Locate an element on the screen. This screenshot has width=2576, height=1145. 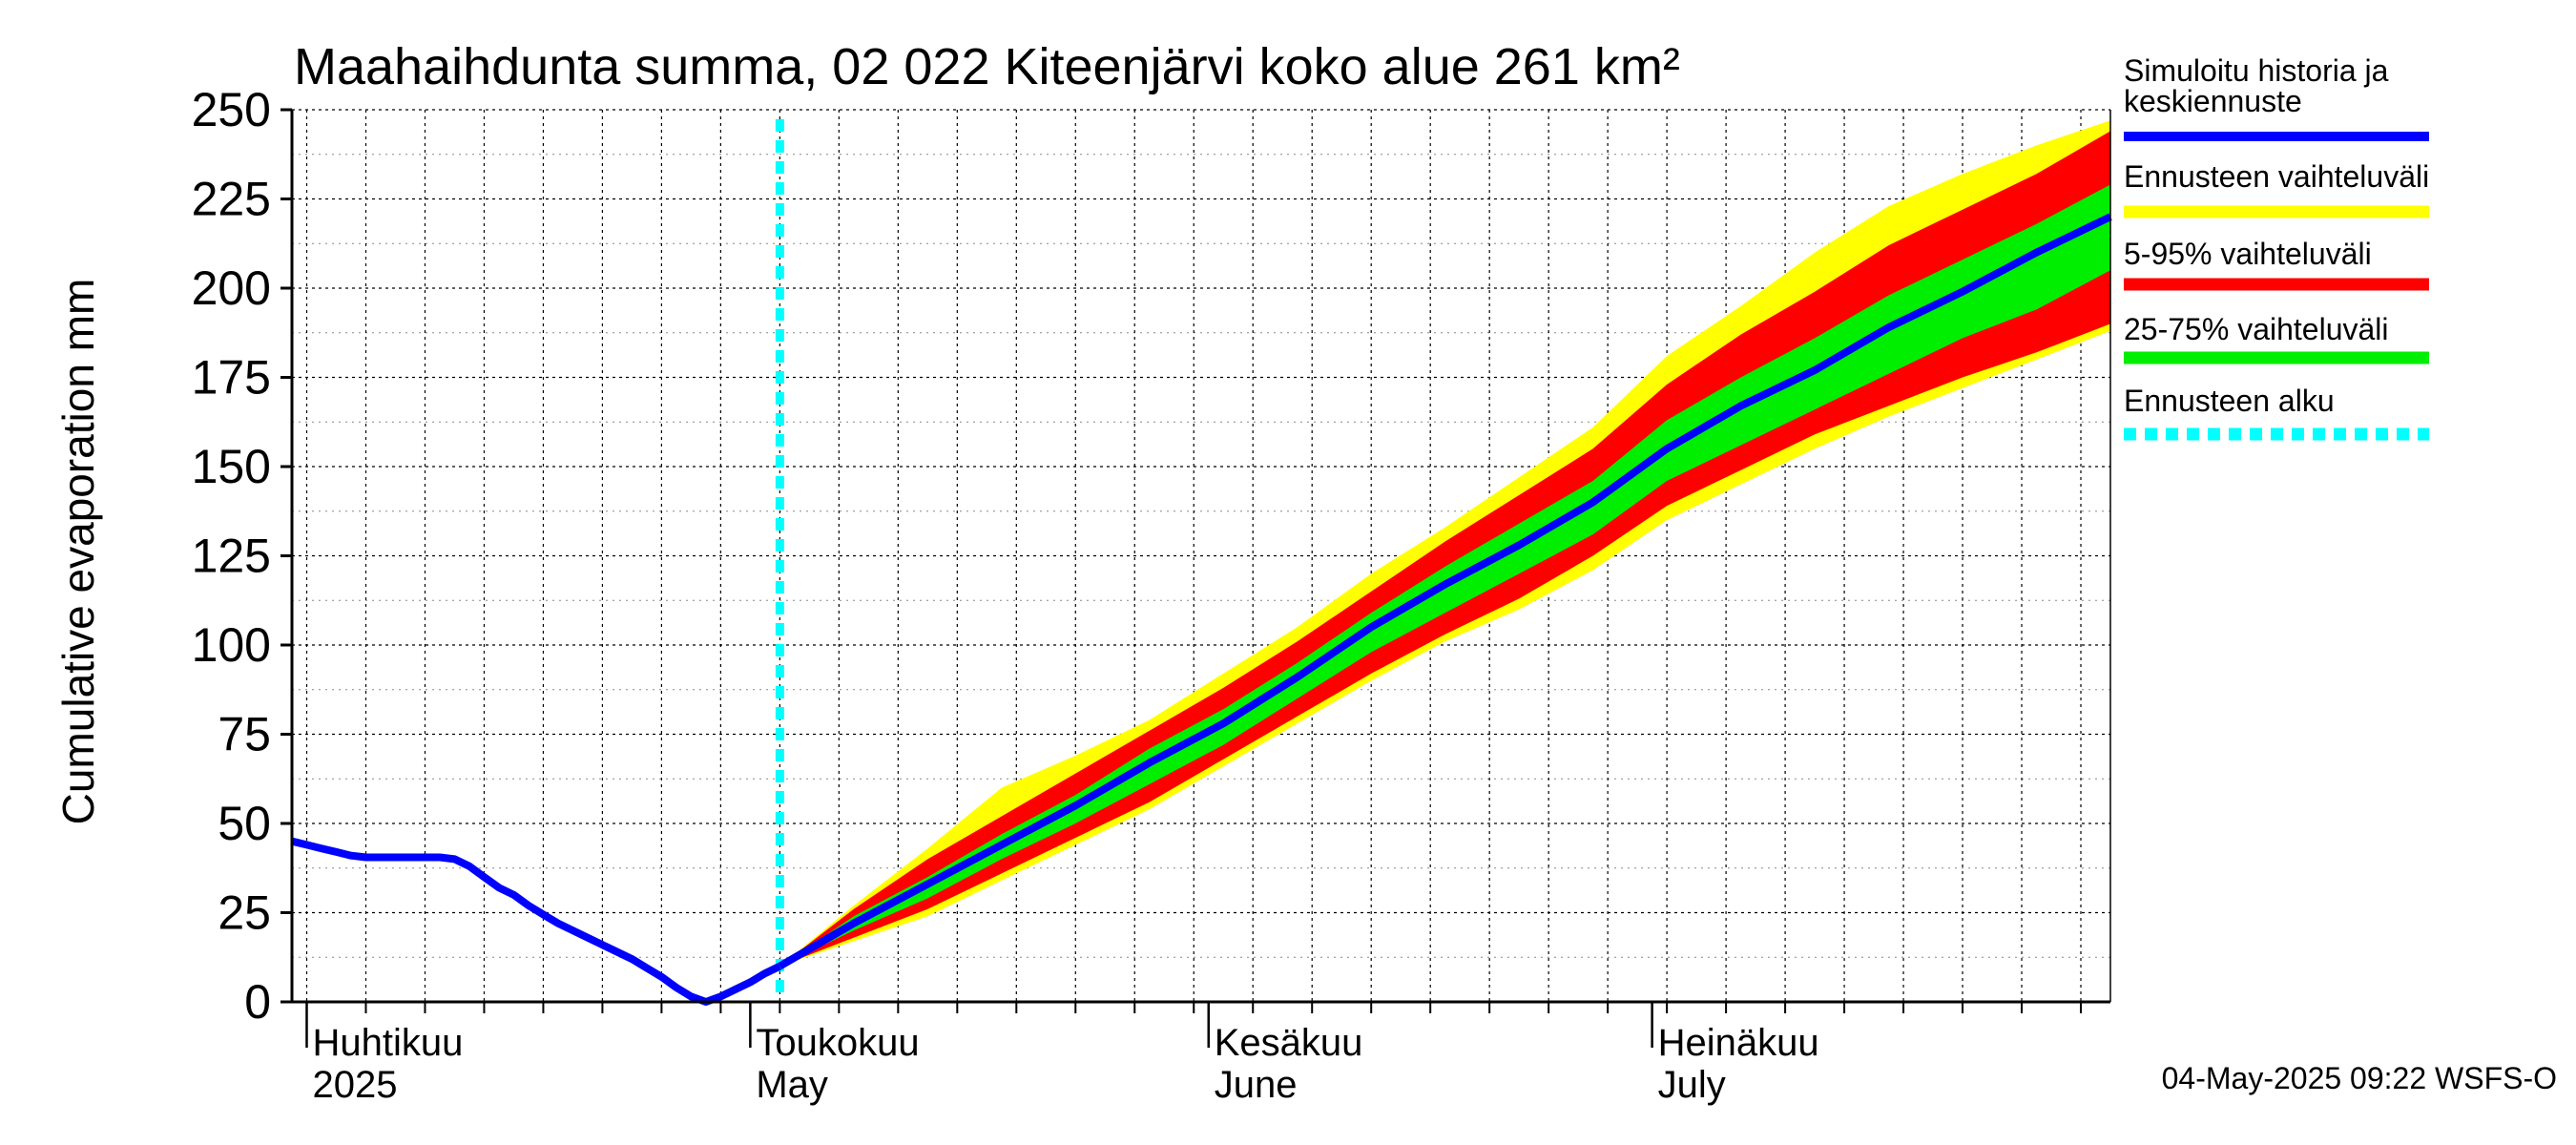
legend-label: Simuloitu historia ja is located at coordinates (2256, 70).